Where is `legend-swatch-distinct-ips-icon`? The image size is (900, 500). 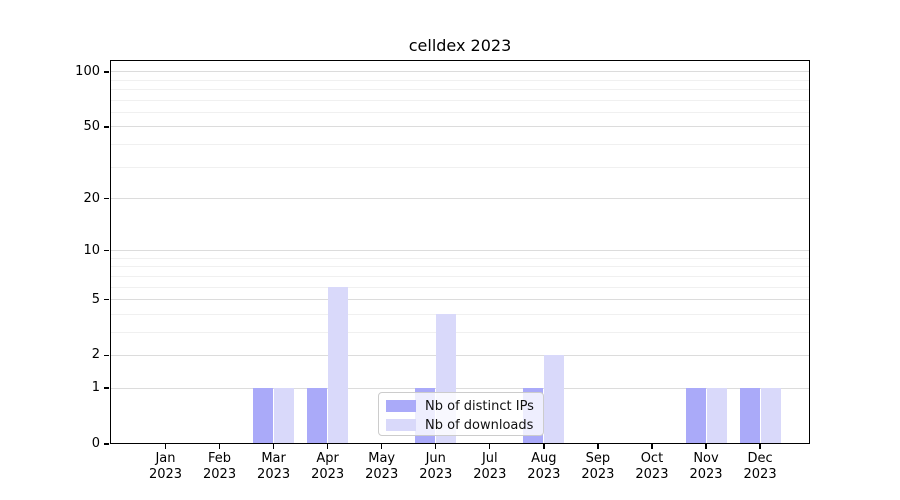
legend-swatch-distinct-ips-icon is located at coordinates (401, 406).